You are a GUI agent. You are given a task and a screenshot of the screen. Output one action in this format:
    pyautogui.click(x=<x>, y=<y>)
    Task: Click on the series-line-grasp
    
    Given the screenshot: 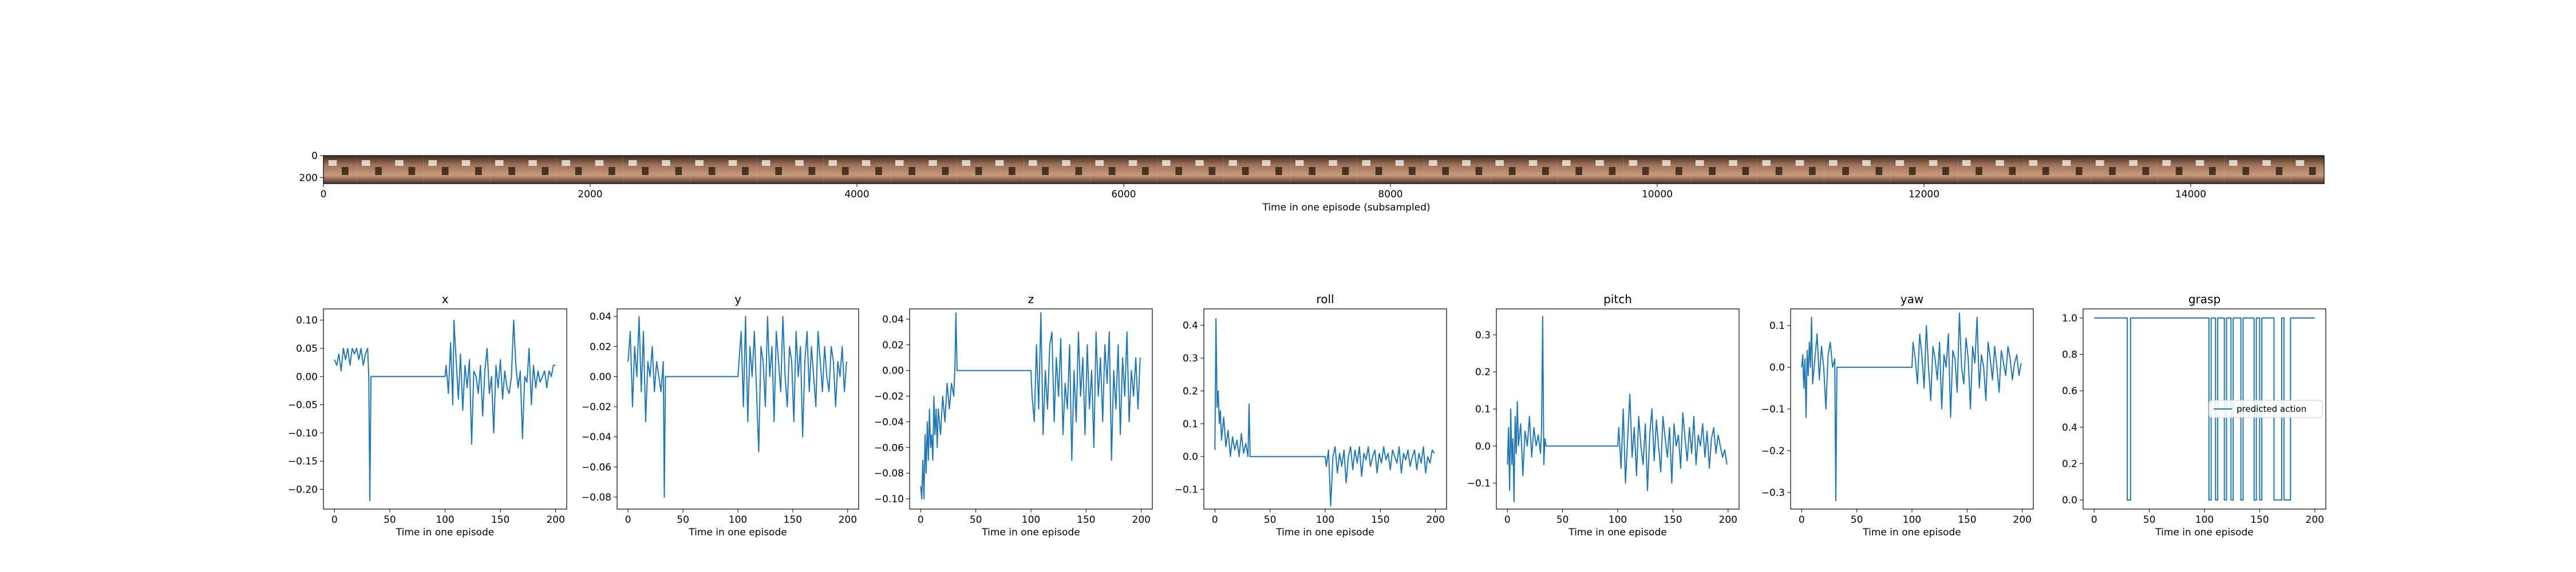 What is the action you would take?
    pyautogui.click(x=2204, y=409)
    